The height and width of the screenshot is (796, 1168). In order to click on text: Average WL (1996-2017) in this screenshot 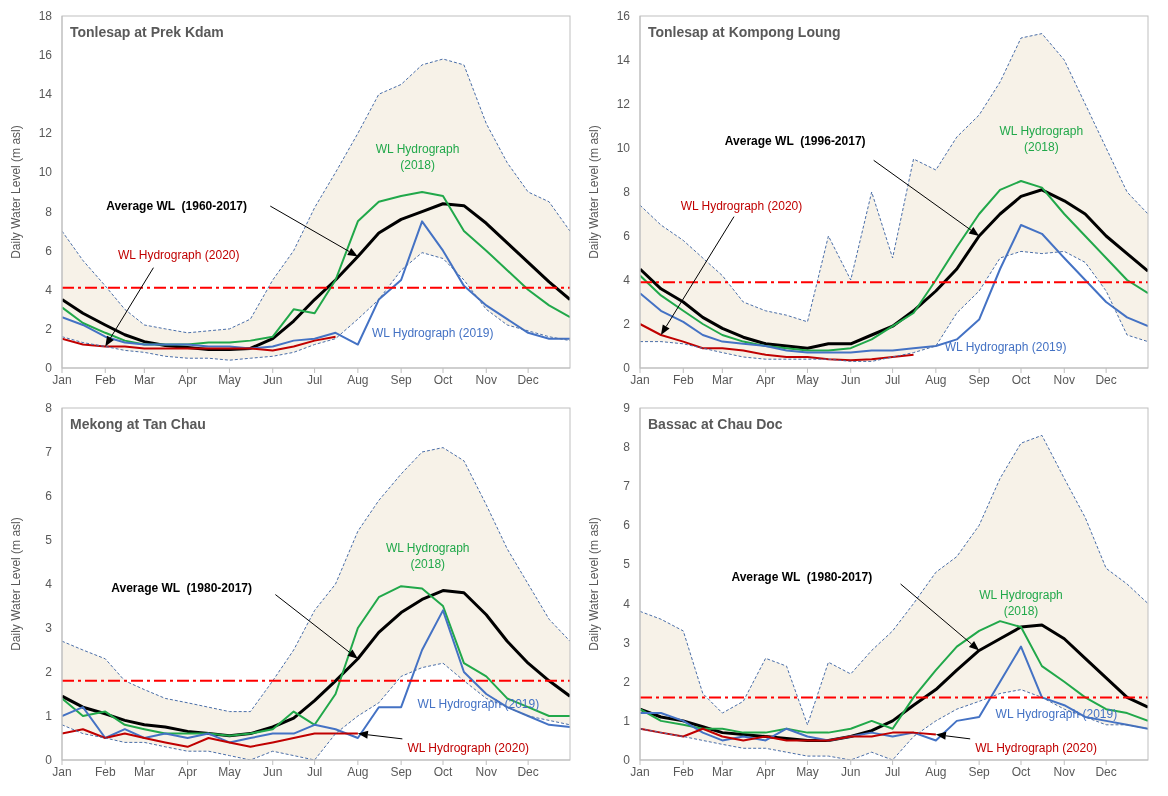, I will do `click(795, 140)`.